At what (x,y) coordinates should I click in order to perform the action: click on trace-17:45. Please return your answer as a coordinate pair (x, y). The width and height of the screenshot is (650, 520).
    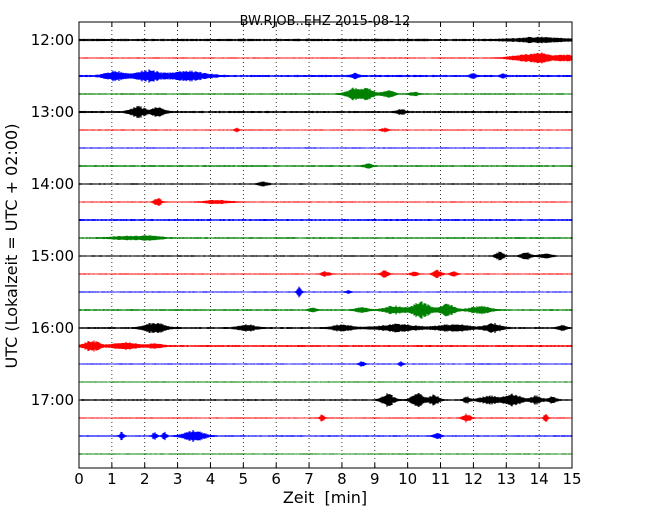
    Looking at the image, I should click on (325, 454).